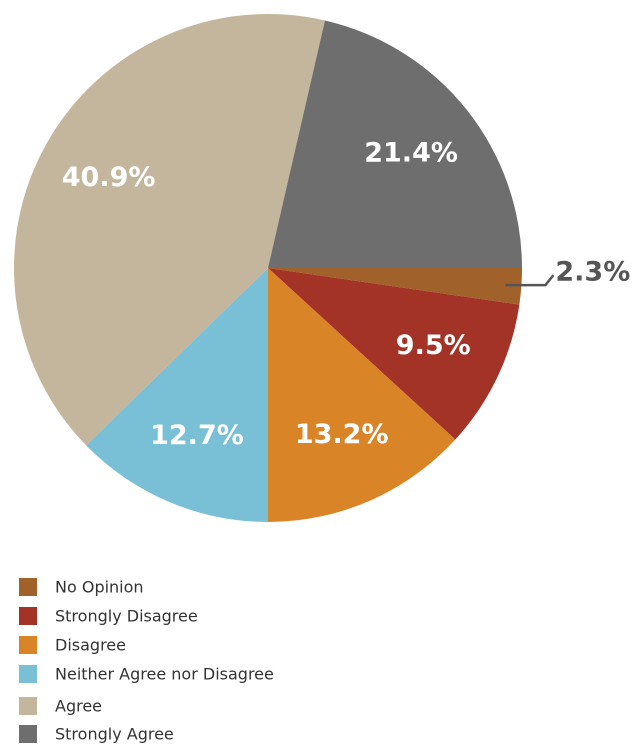 The width and height of the screenshot is (641, 745). I want to click on slice-label: 2.3%, so click(592, 272).